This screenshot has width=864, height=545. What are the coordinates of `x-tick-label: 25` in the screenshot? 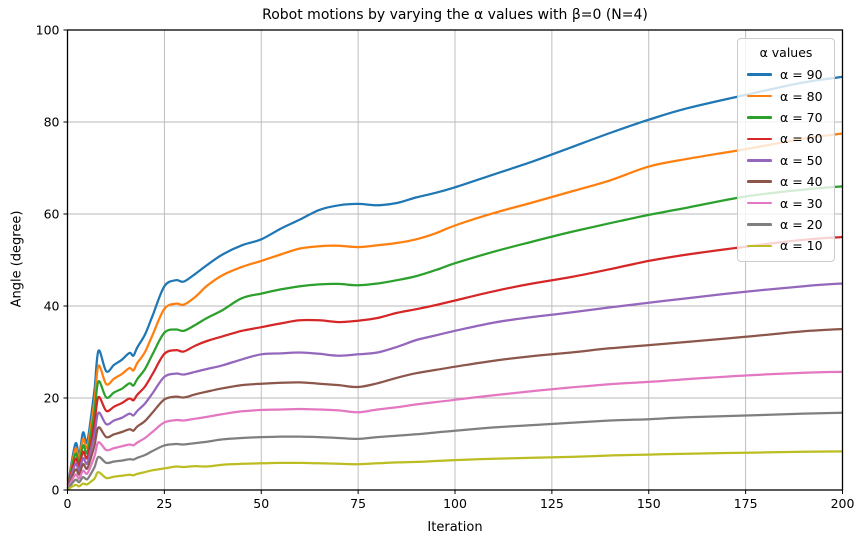 It's located at (164, 503).